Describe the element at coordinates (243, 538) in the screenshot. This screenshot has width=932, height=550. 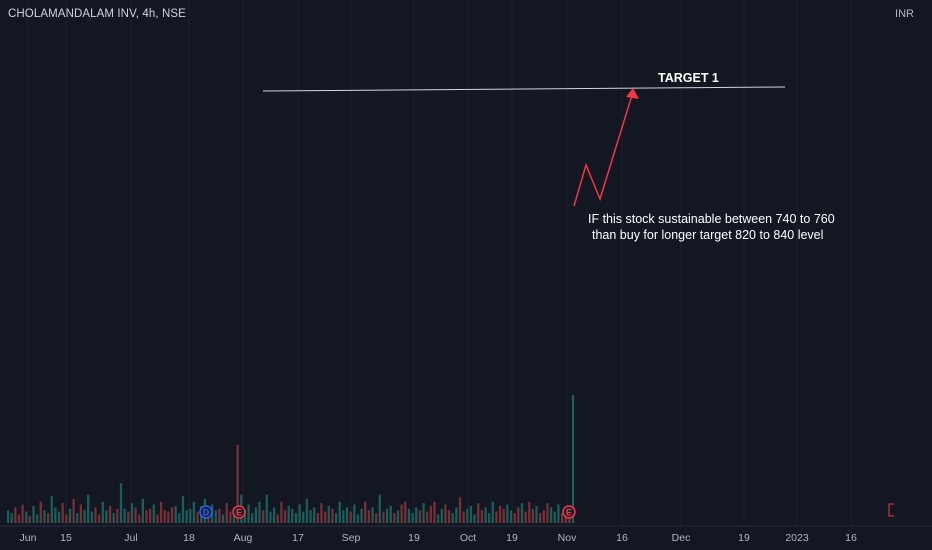
I see `x-tick-label: Aug` at that location.